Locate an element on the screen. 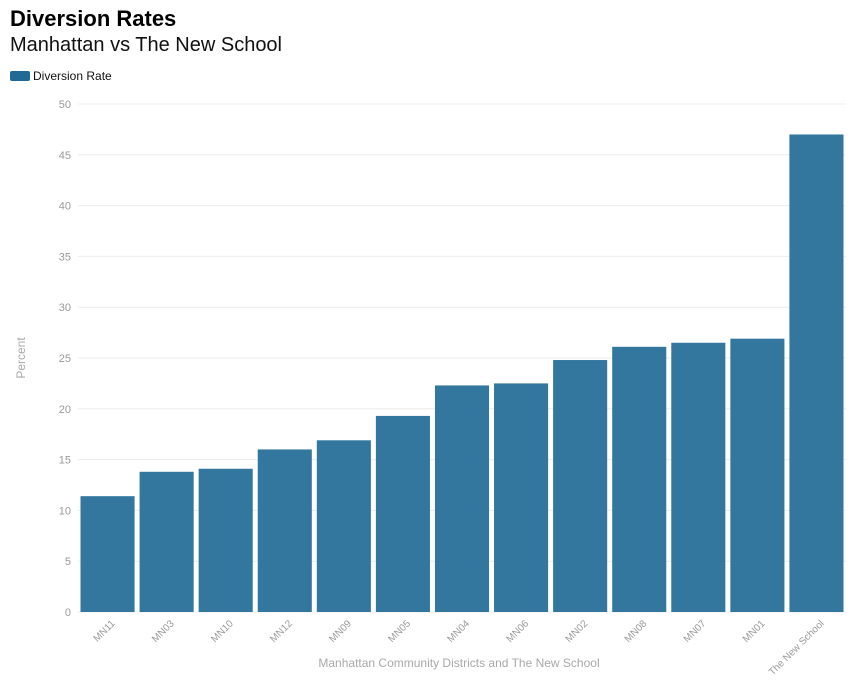 The image size is (854, 691). x-tick-label: MN08 is located at coordinates (636, 631).